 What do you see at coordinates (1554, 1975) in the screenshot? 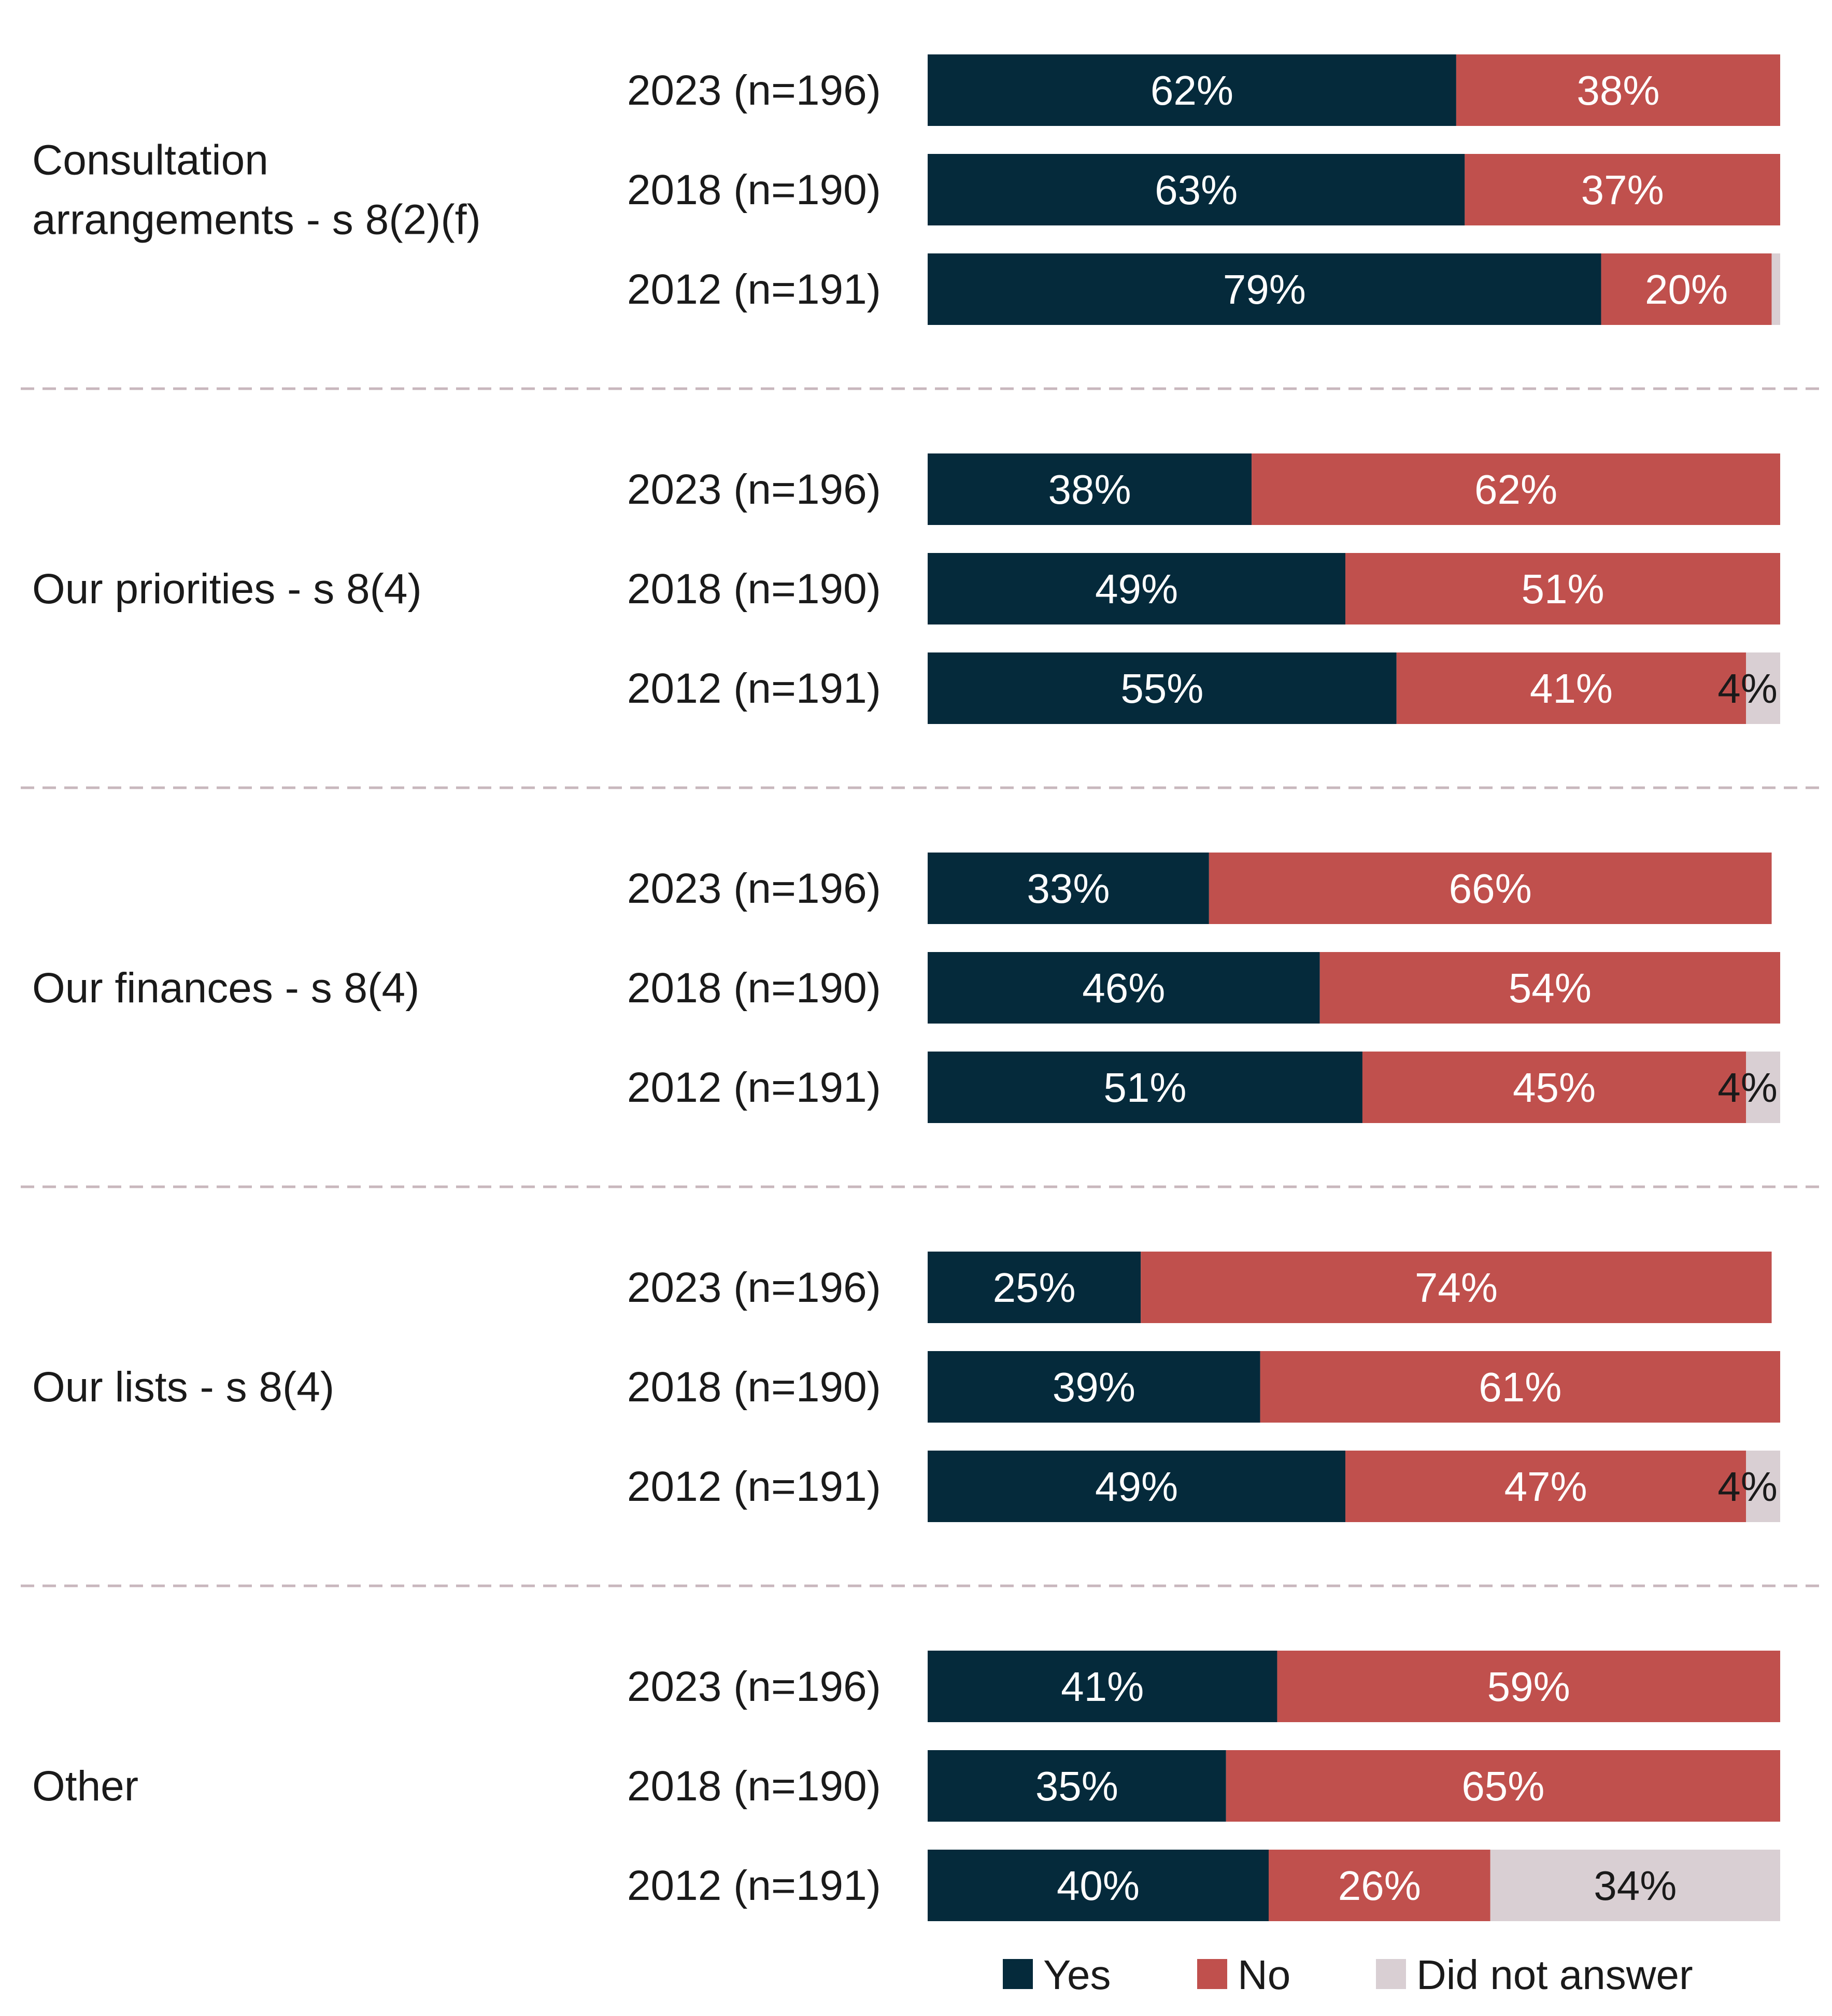
I see `legend-label: Did not answer` at bounding box center [1554, 1975].